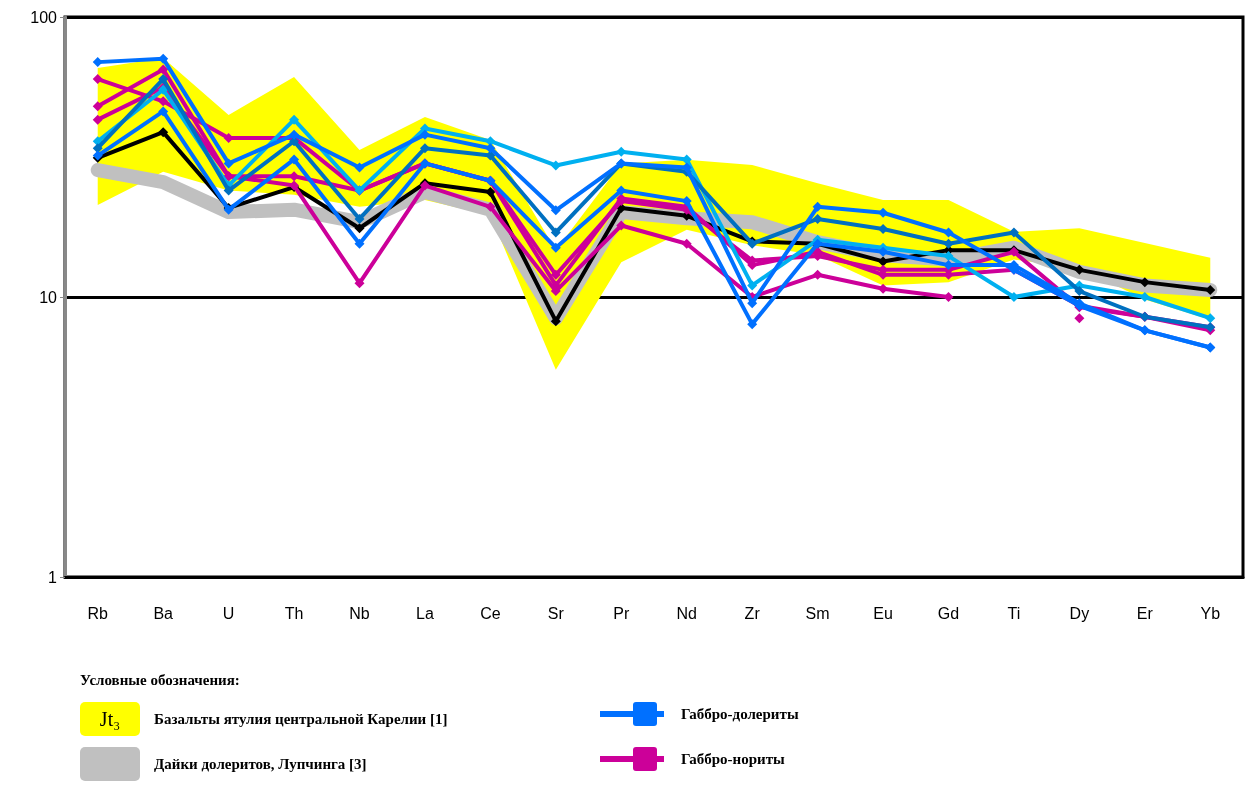 The image size is (1247, 785). What do you see at coordinates (686, 613) in the screenshot?
I see `x-tick-label: Nd` at bounding box center [686, 613].